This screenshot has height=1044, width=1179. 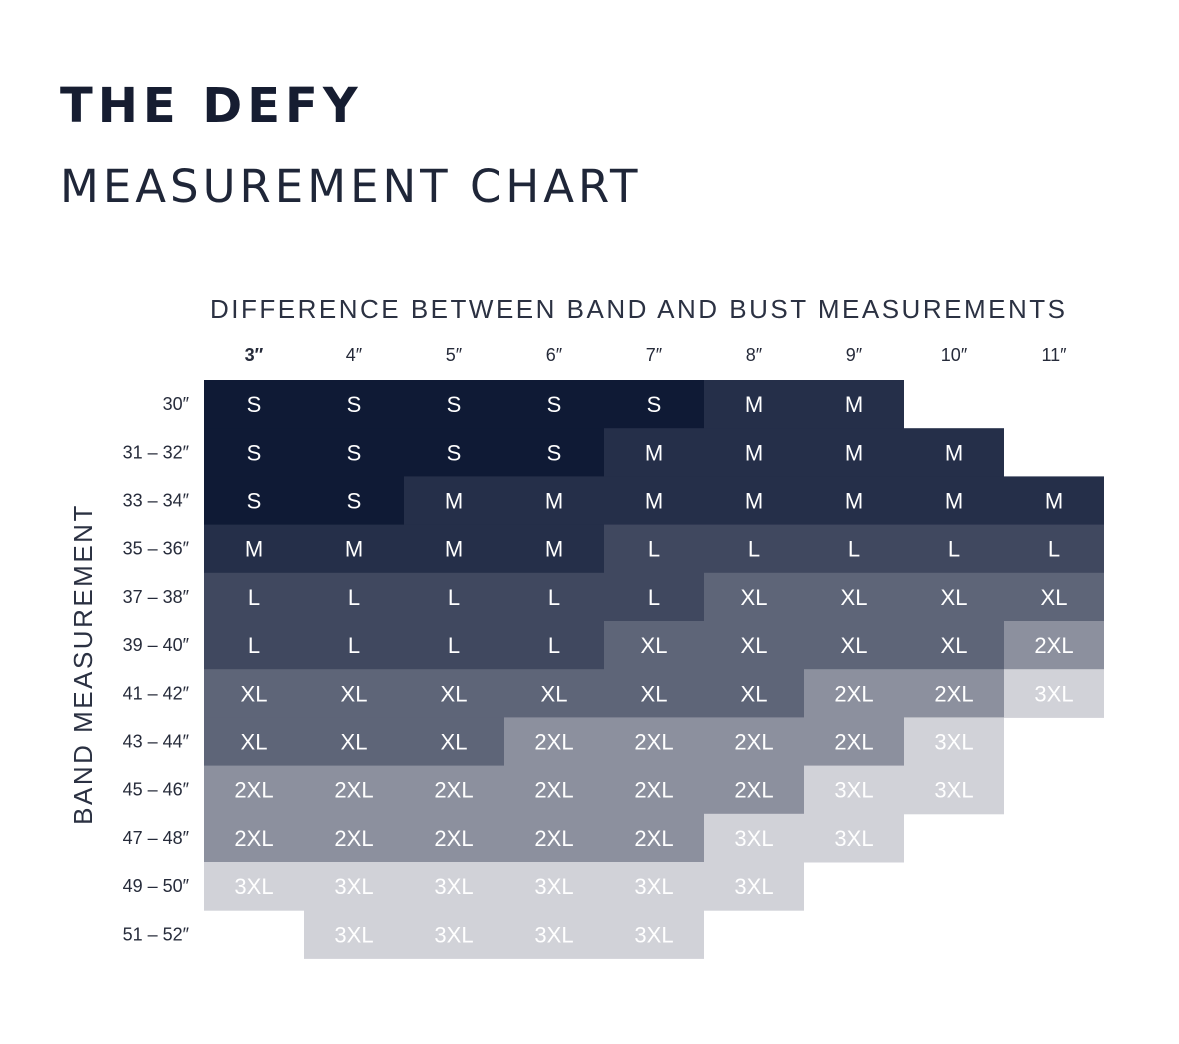 What do you see at coordinates (254, 355) in the screenshot?
I see `column-label: 3″` at bounding box center [254, 355].